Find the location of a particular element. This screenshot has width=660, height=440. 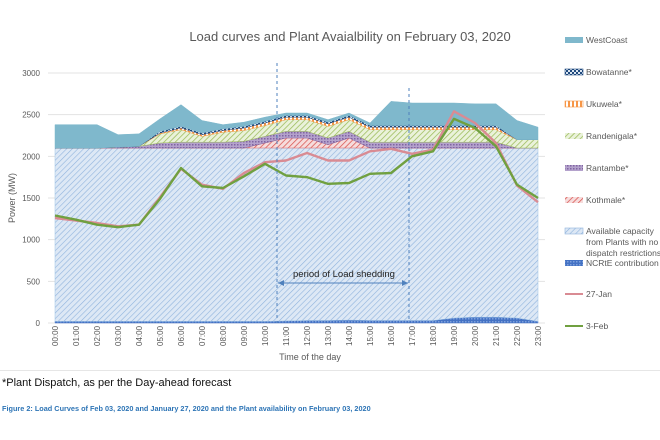

y-tick-label: 0 is located at coordinates (38, 323).